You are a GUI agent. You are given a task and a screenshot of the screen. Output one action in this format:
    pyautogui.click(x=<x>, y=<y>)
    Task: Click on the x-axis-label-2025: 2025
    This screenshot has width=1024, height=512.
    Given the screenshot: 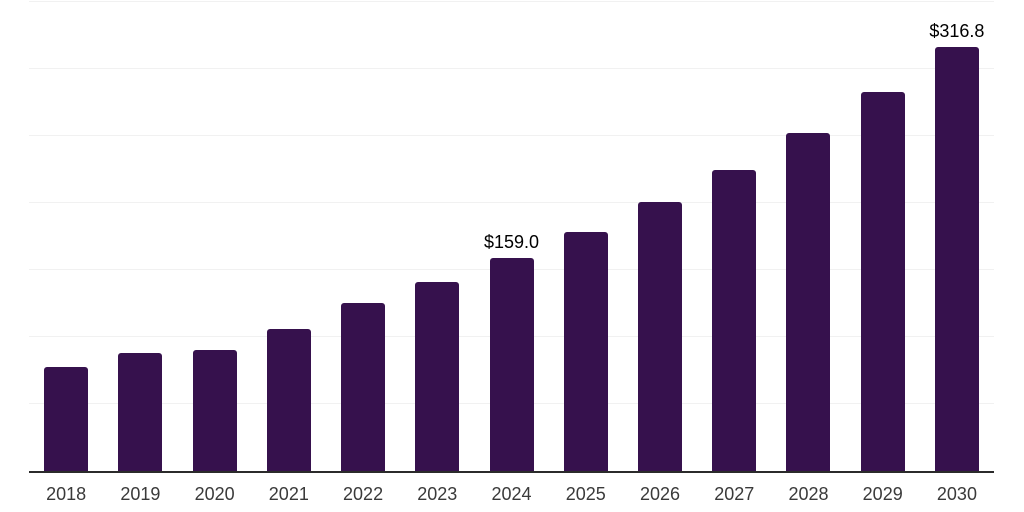 What is the action you would take?
    pyautogui.click(x=585, y=494)
    